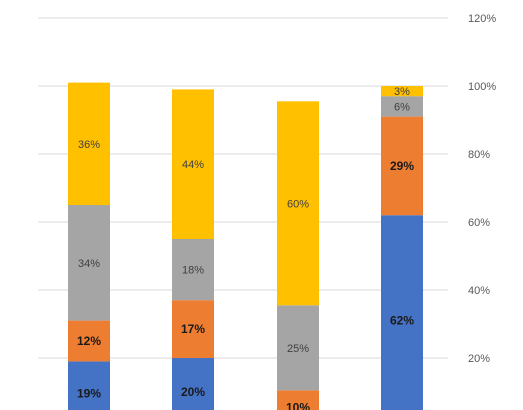 The width and height of the screenshot is (523, 410). I want to click on data-label: 60%, so click(298, 204).